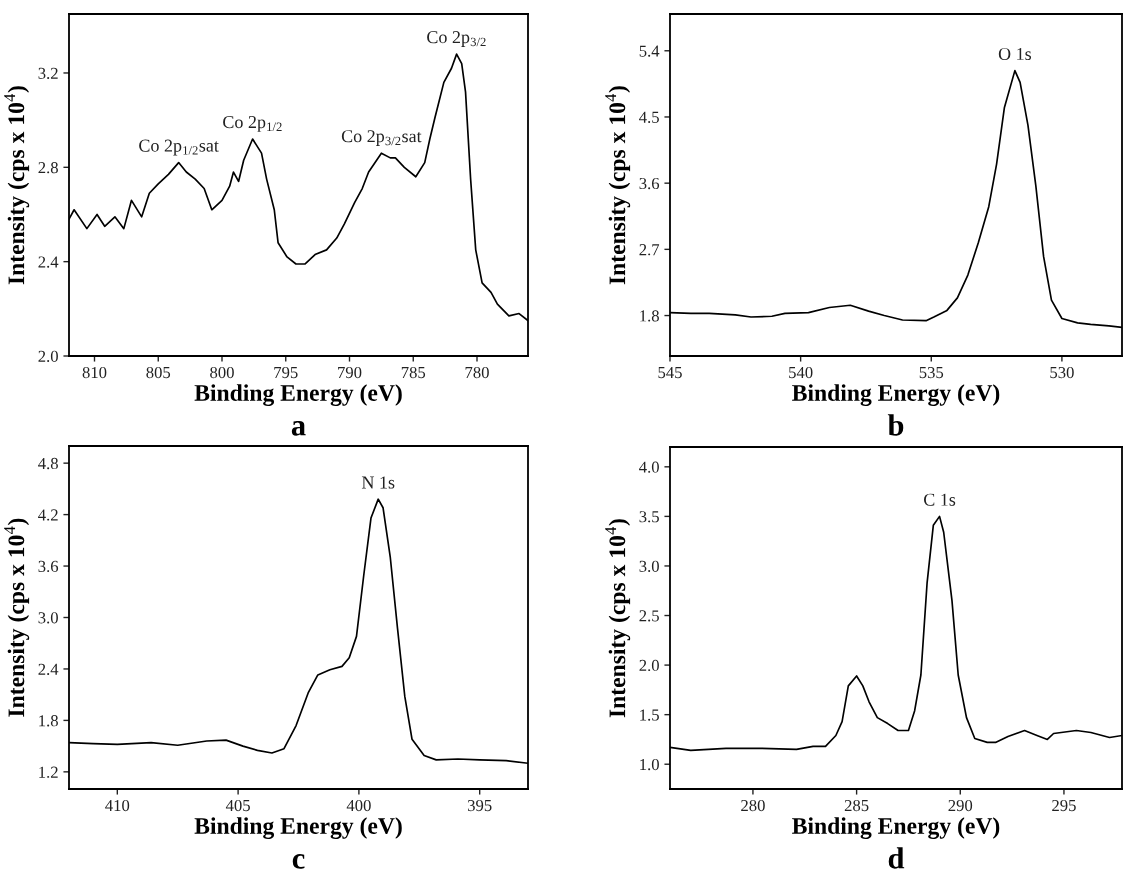 The image size is (1129, 879). Describe the element at coordinates (479, 805) in the screenshot. I see `x-tick-label: 395` at that location.